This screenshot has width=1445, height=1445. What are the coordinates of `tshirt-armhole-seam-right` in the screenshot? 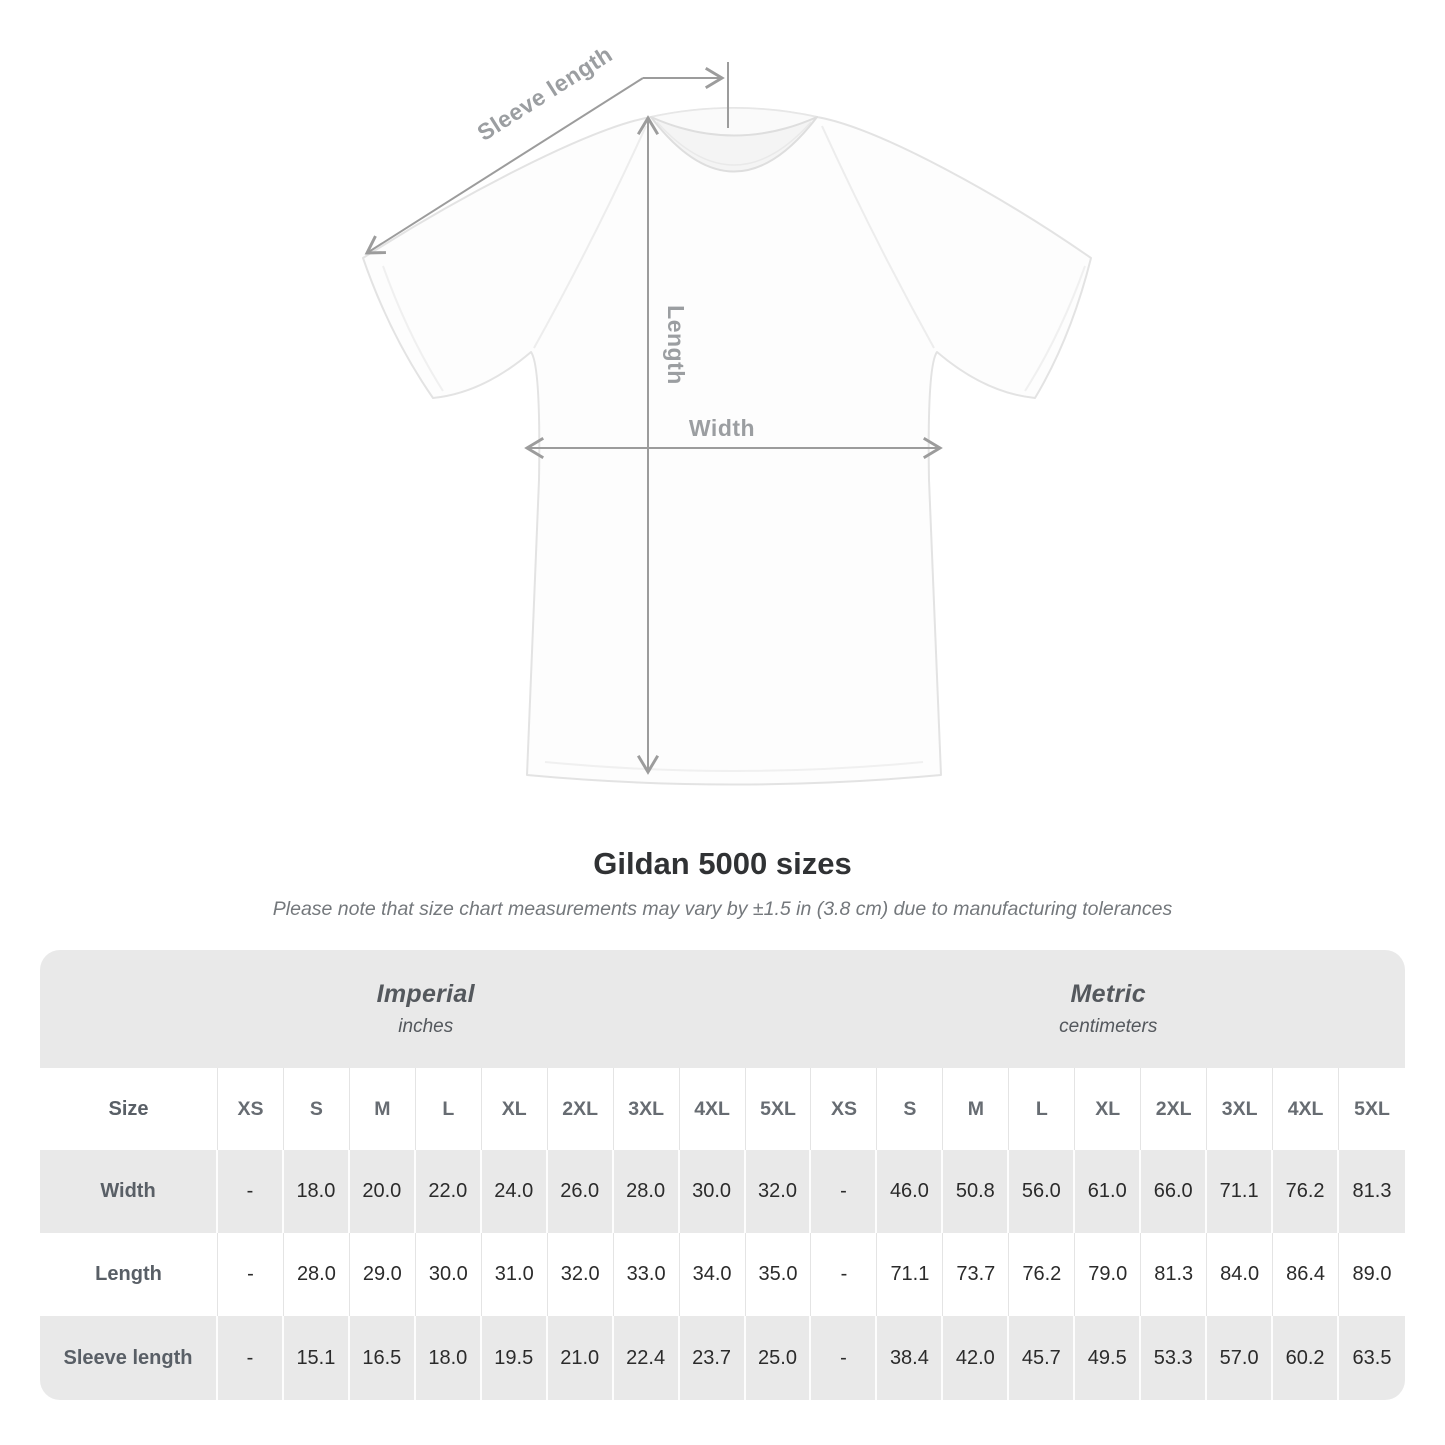 It's located at (878, 237).